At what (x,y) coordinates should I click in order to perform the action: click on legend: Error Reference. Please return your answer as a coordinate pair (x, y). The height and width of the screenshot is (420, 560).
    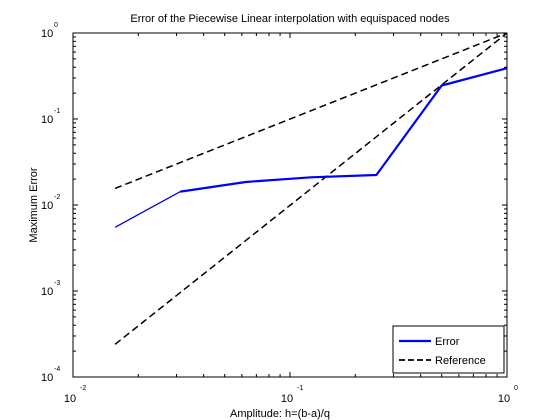
    Looking at the image, I should click on (448, 349).